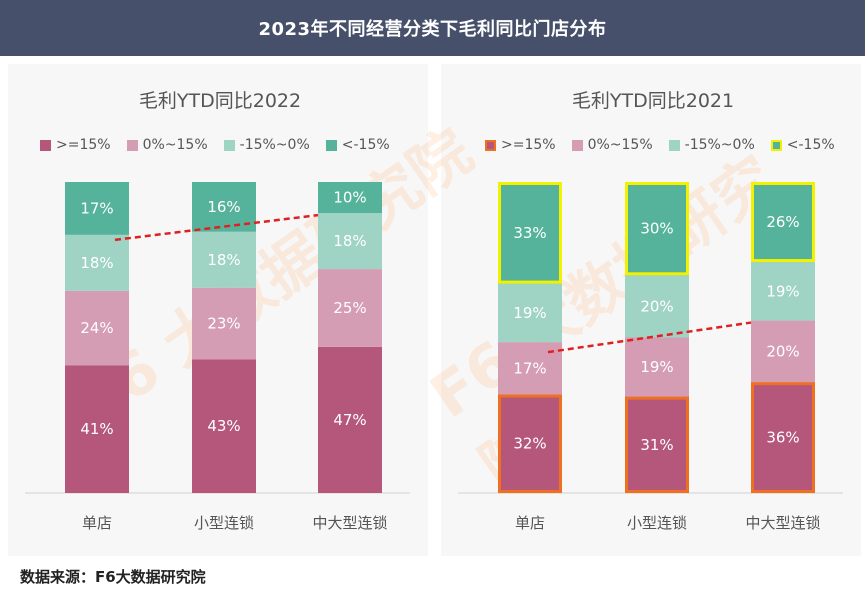 The height and width of the screenshot is (598, 865). Describe the element at coordinates (274, 145) in the screenshot. I see `legend-label-neg15-0: -15%~0%` at that location.